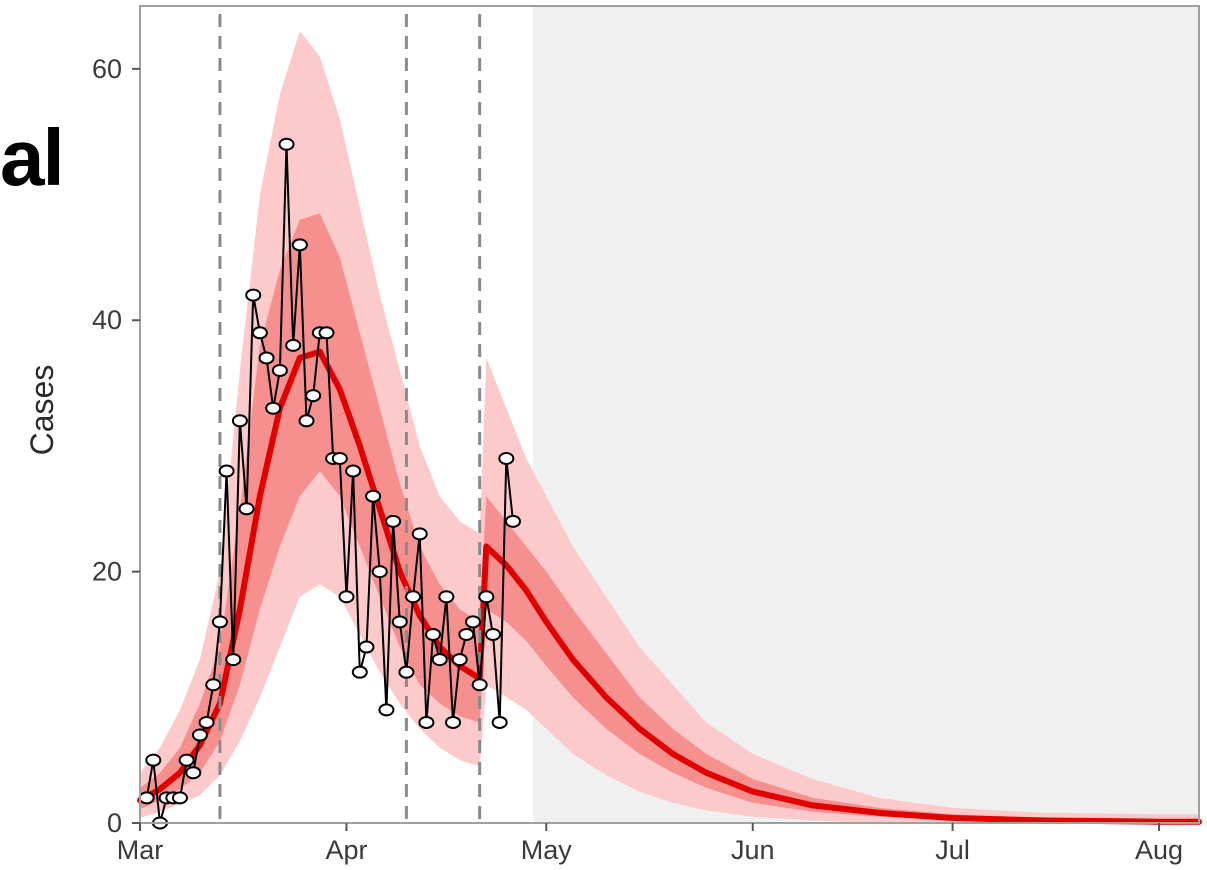  What do you see at coordinates (1159, 850) in the screenshot?
I see `x-tick-label: Aug` at bounding box center [1159, 850].